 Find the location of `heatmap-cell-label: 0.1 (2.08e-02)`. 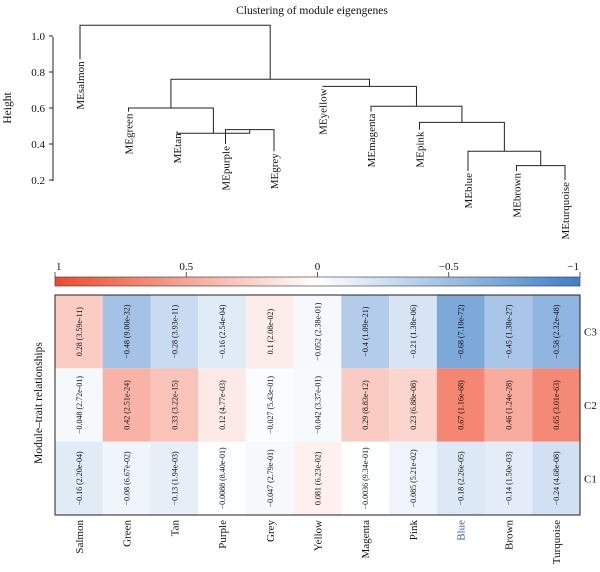

heatmap-cell-label: 0.1 (2.08e-02) is located at coordinates (270, 332).